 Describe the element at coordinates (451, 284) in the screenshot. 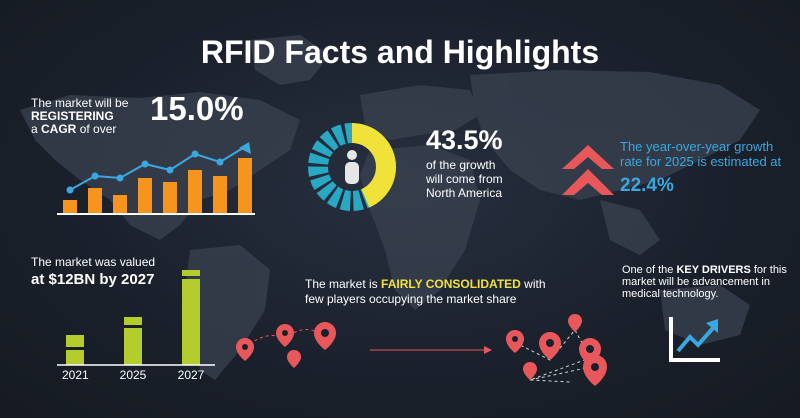

I see `consolidated-bold: FAIRLY CONSOLIDATED` at that location.